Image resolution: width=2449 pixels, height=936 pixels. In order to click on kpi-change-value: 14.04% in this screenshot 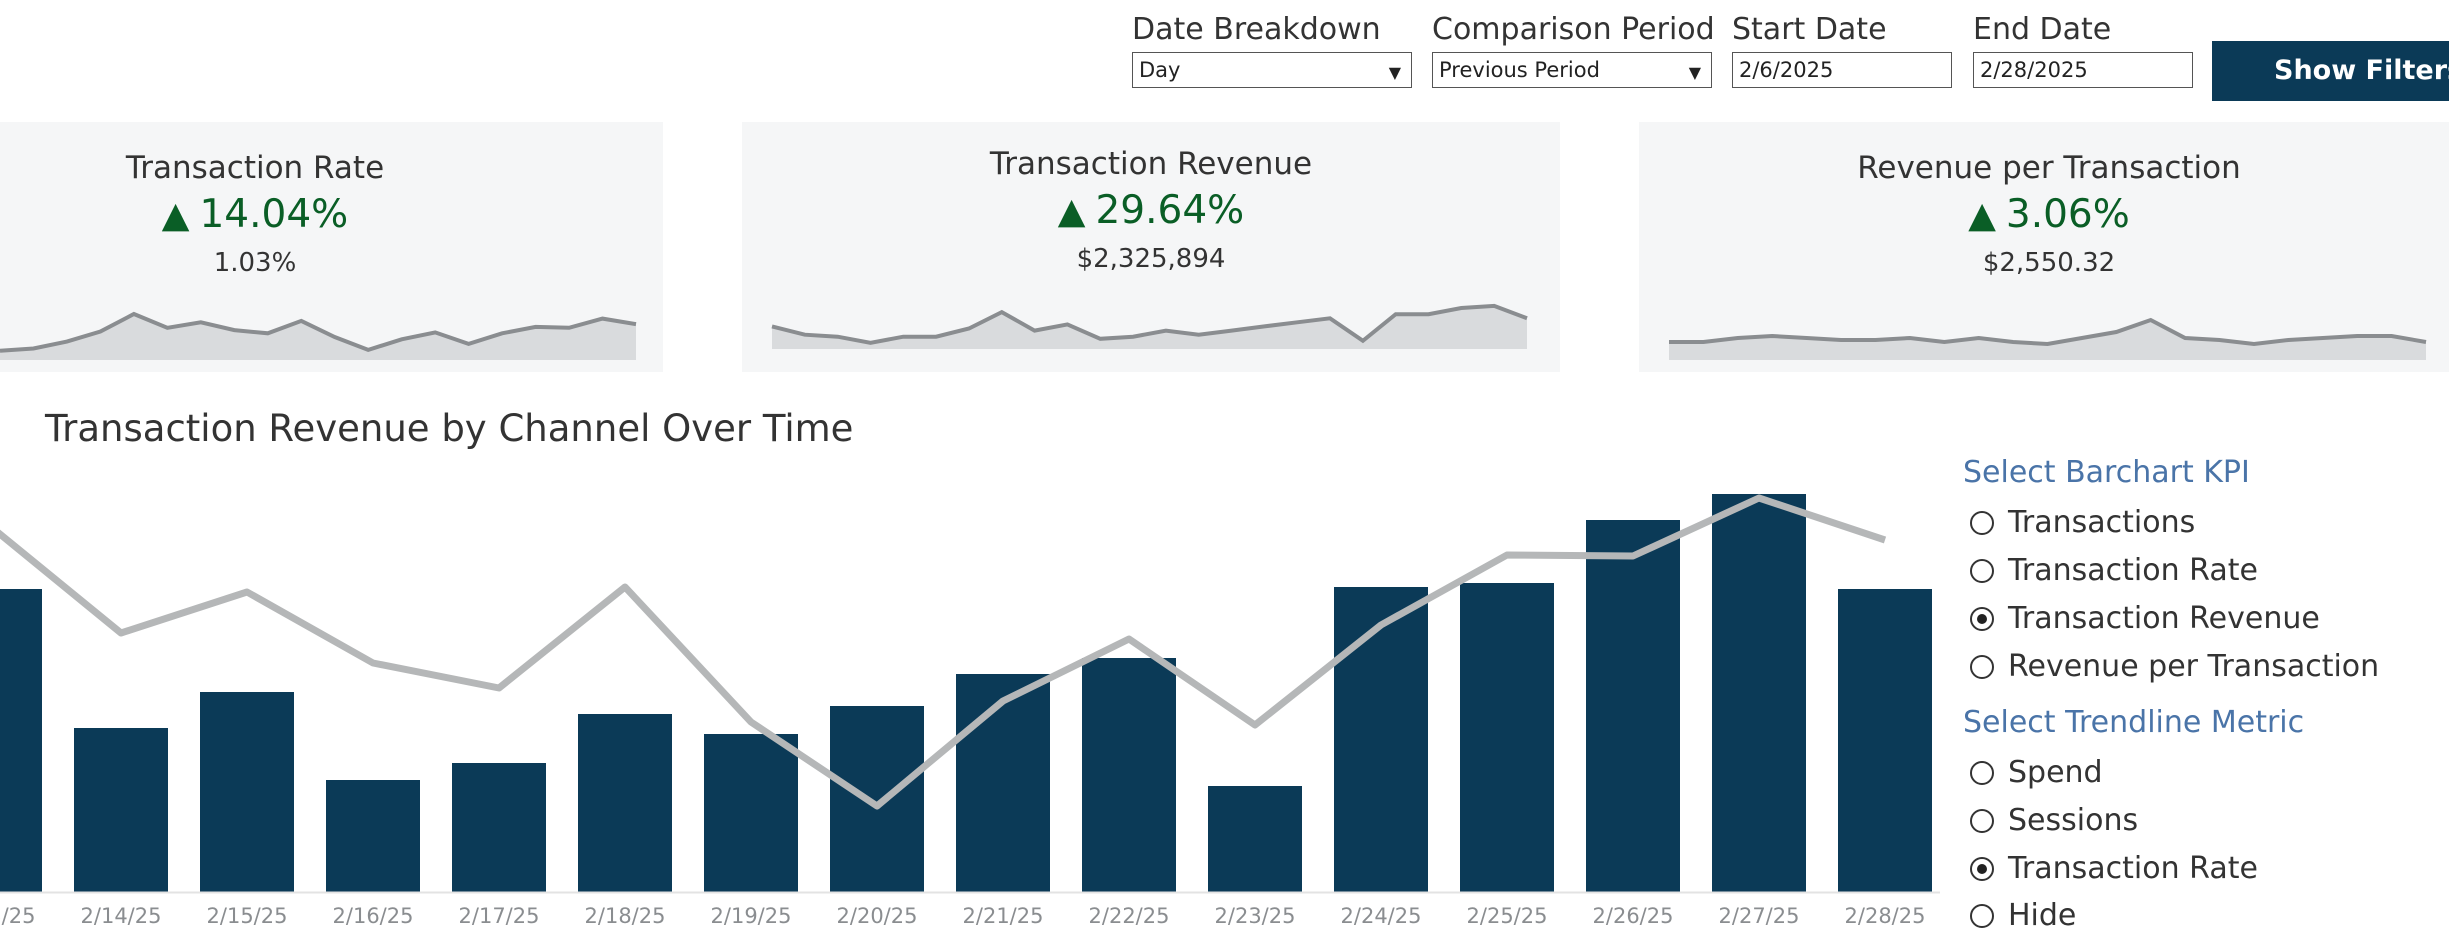, I will do `click(274, 214)`.